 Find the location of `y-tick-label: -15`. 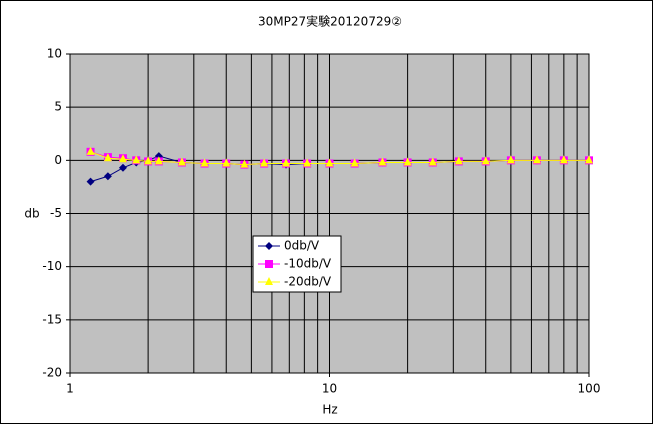

y-tick-label: -15 is located at coordinates (52, 319).